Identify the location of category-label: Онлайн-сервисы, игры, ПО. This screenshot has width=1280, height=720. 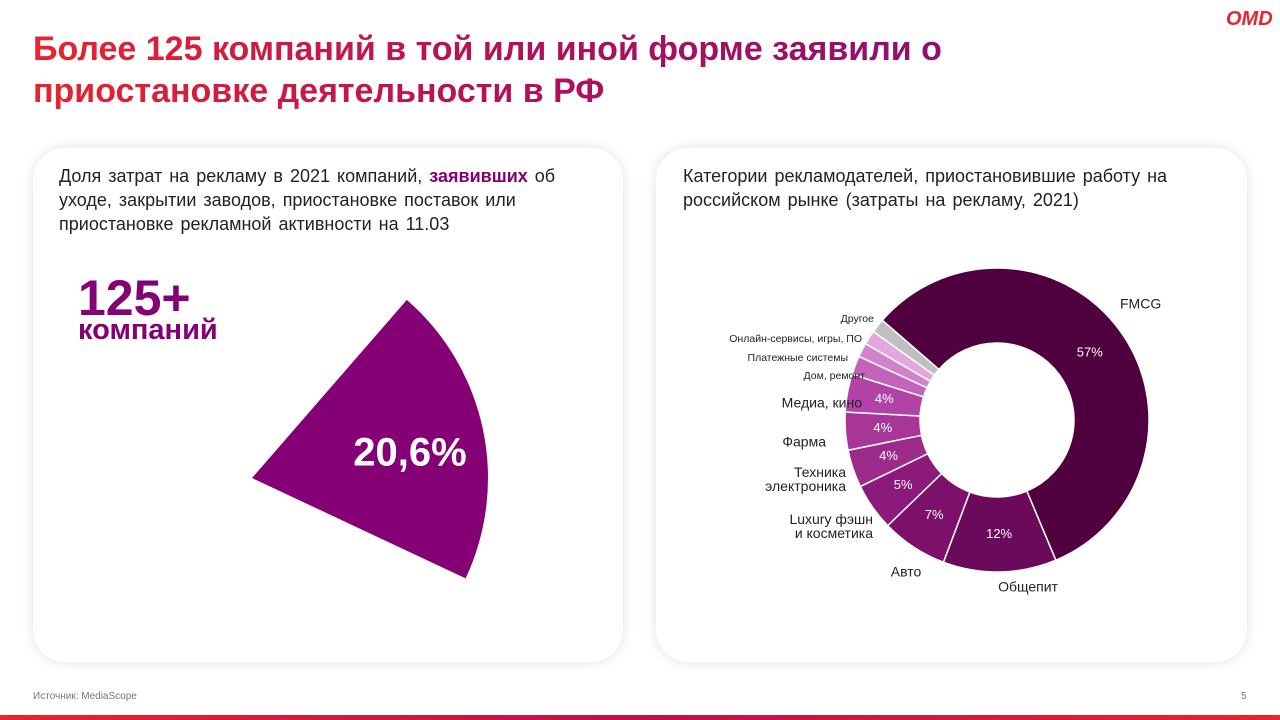
(795, 339).